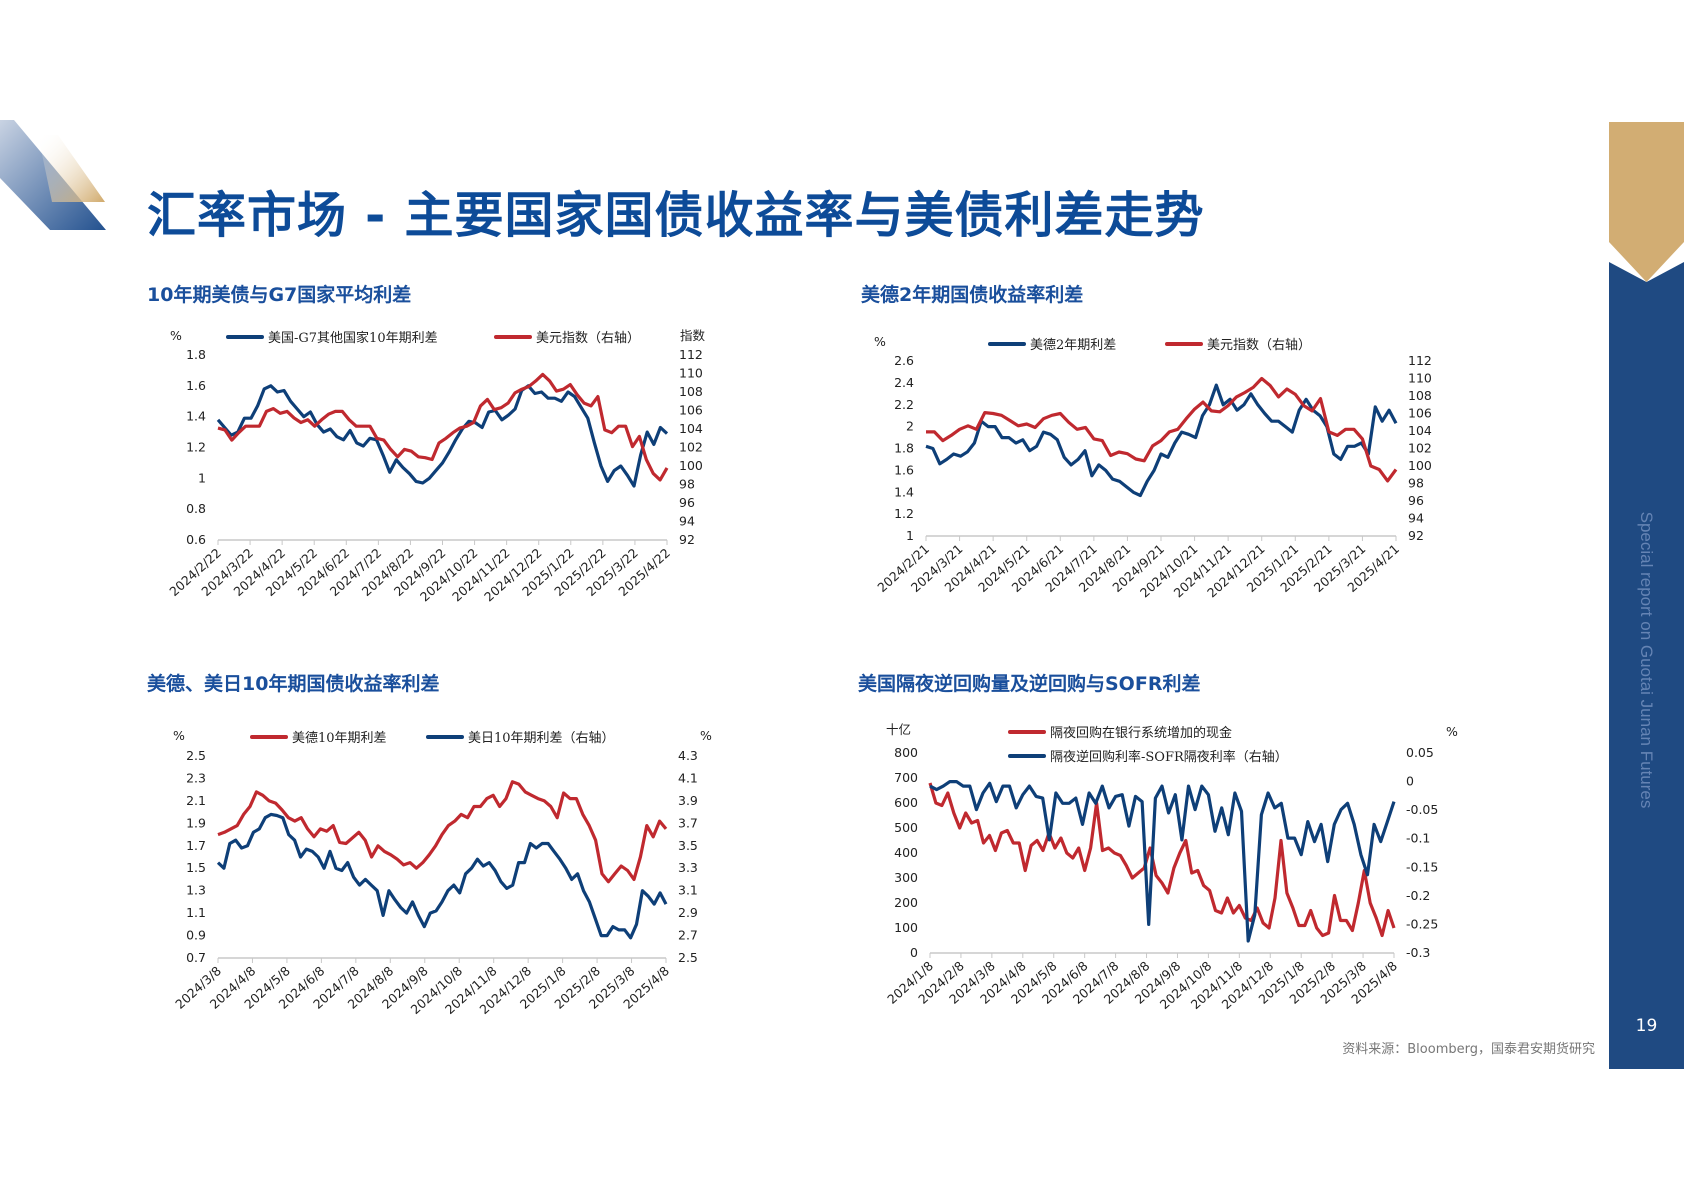 The width and height of the screenshot is (1684, 1191). Describe the element at coordinates (279, 295) in the screenshot. I see `chart-1-title: 10年期美债与G7国家平均利差` at that location.